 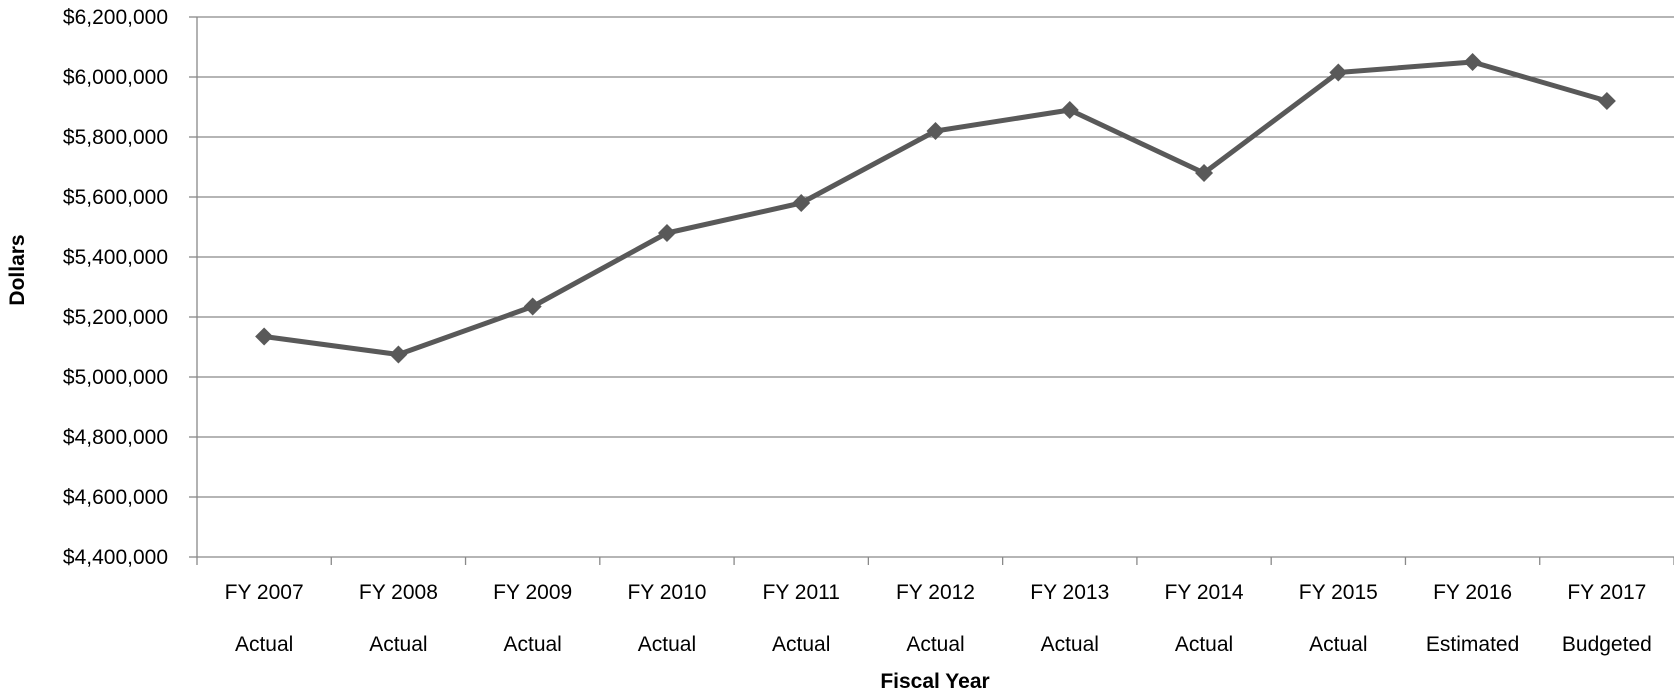 What do you see at coordinates (1472, 644) in the screenshot?
I see `x-tick-label: Estimated` at bounding box center [1472, 644].